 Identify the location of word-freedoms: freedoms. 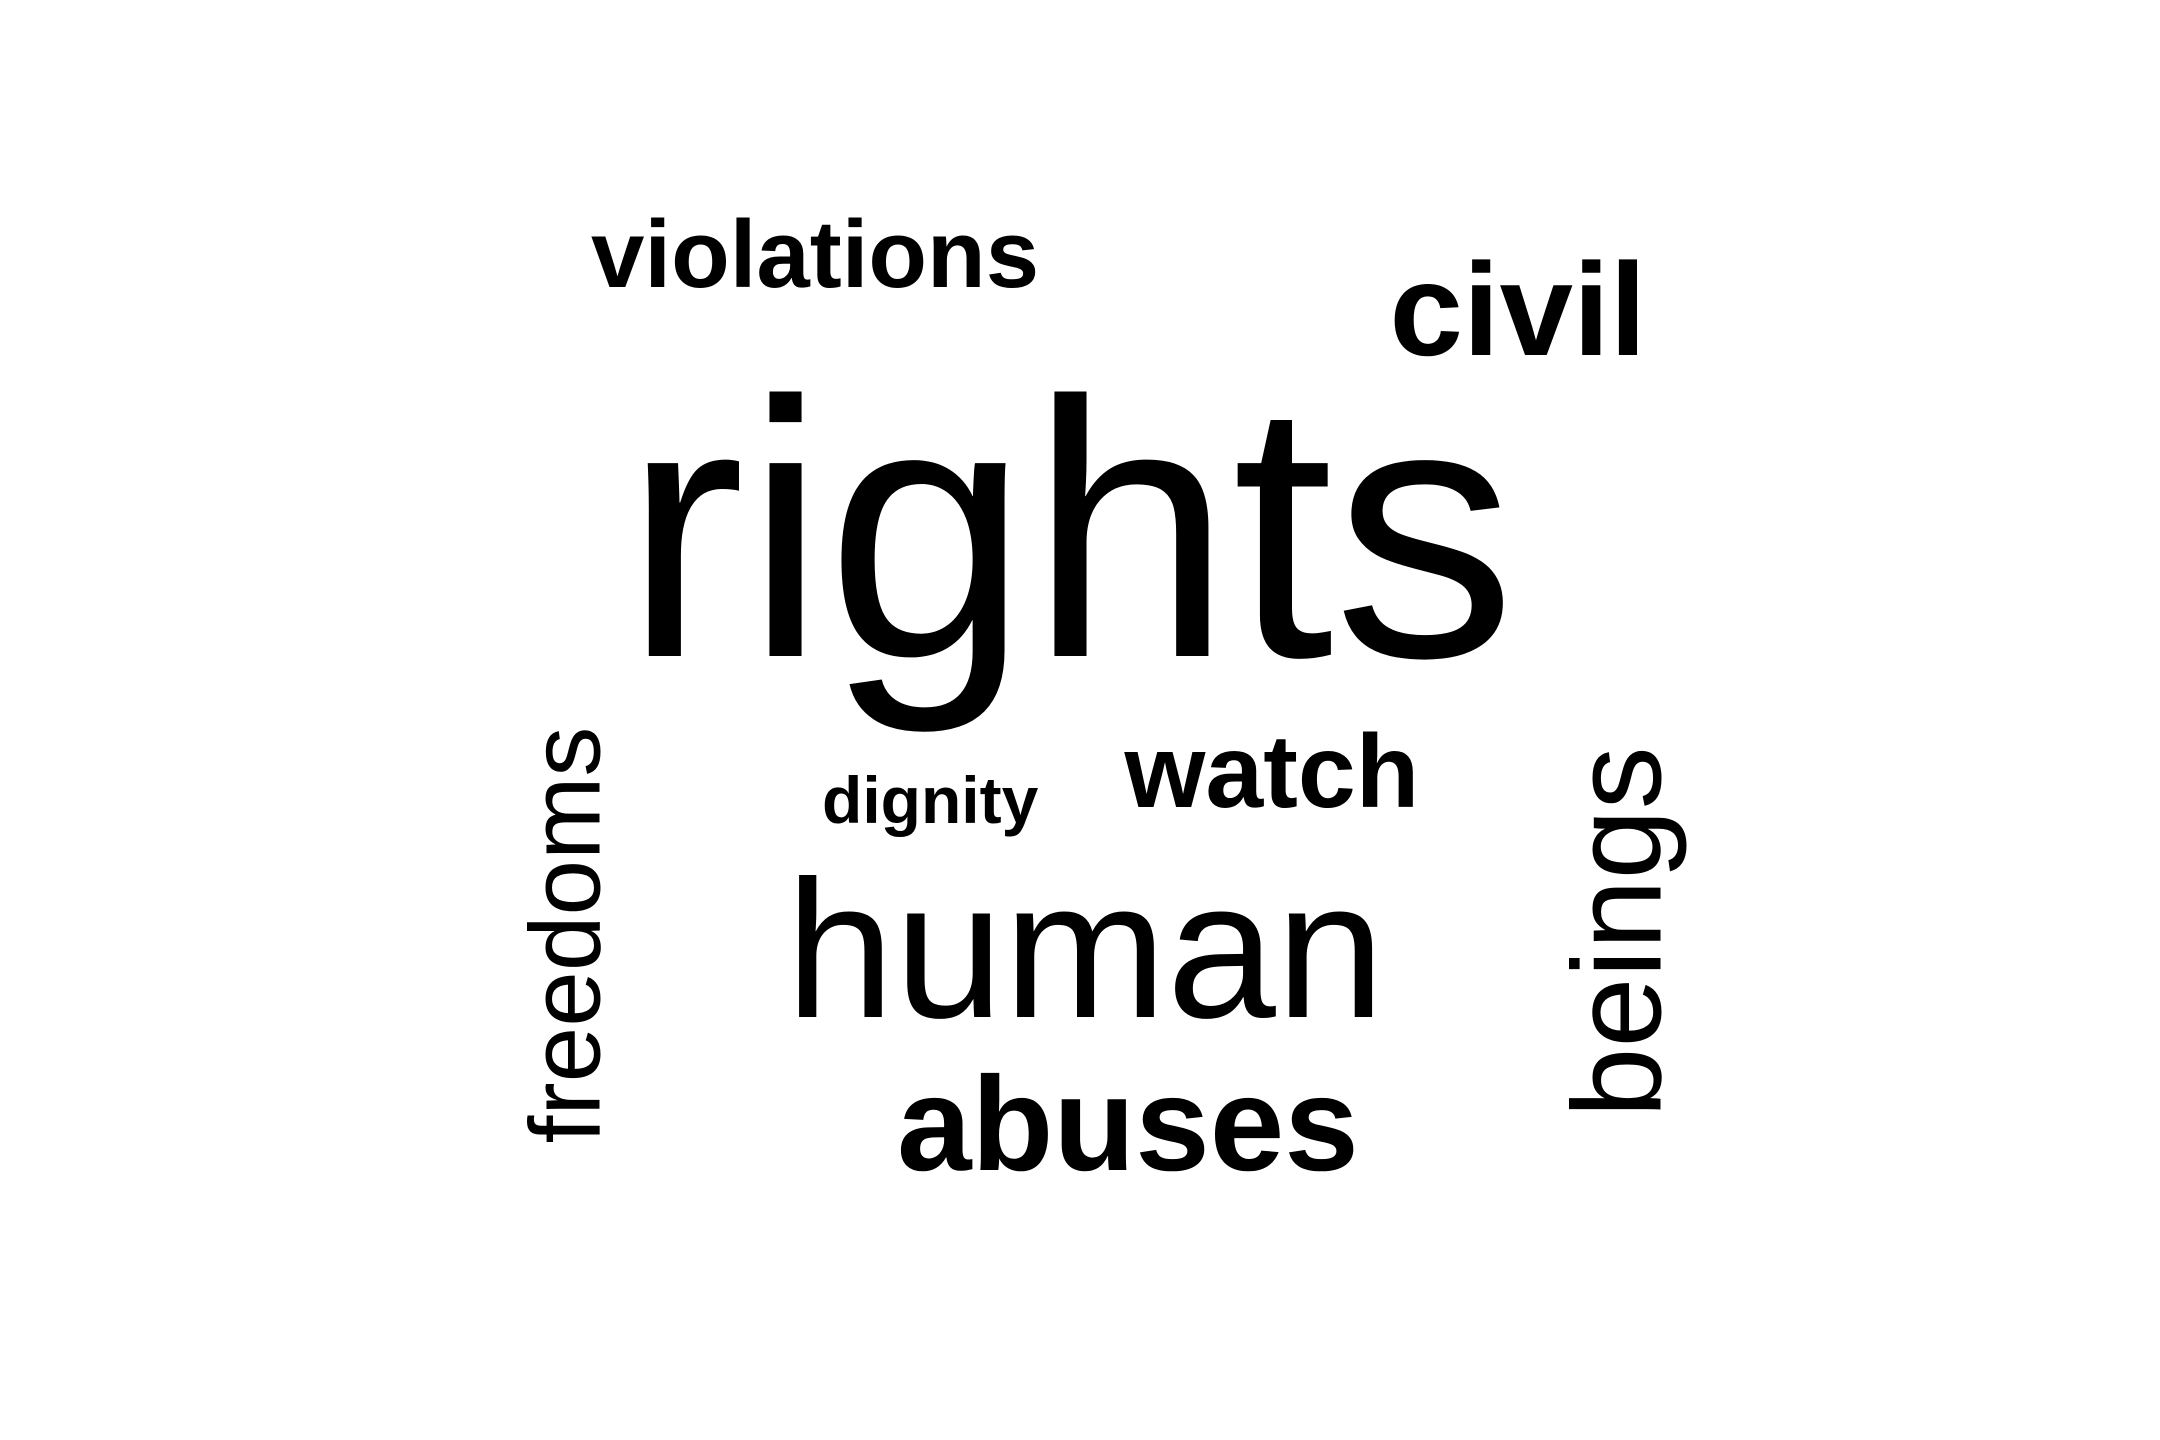
(564, 935).